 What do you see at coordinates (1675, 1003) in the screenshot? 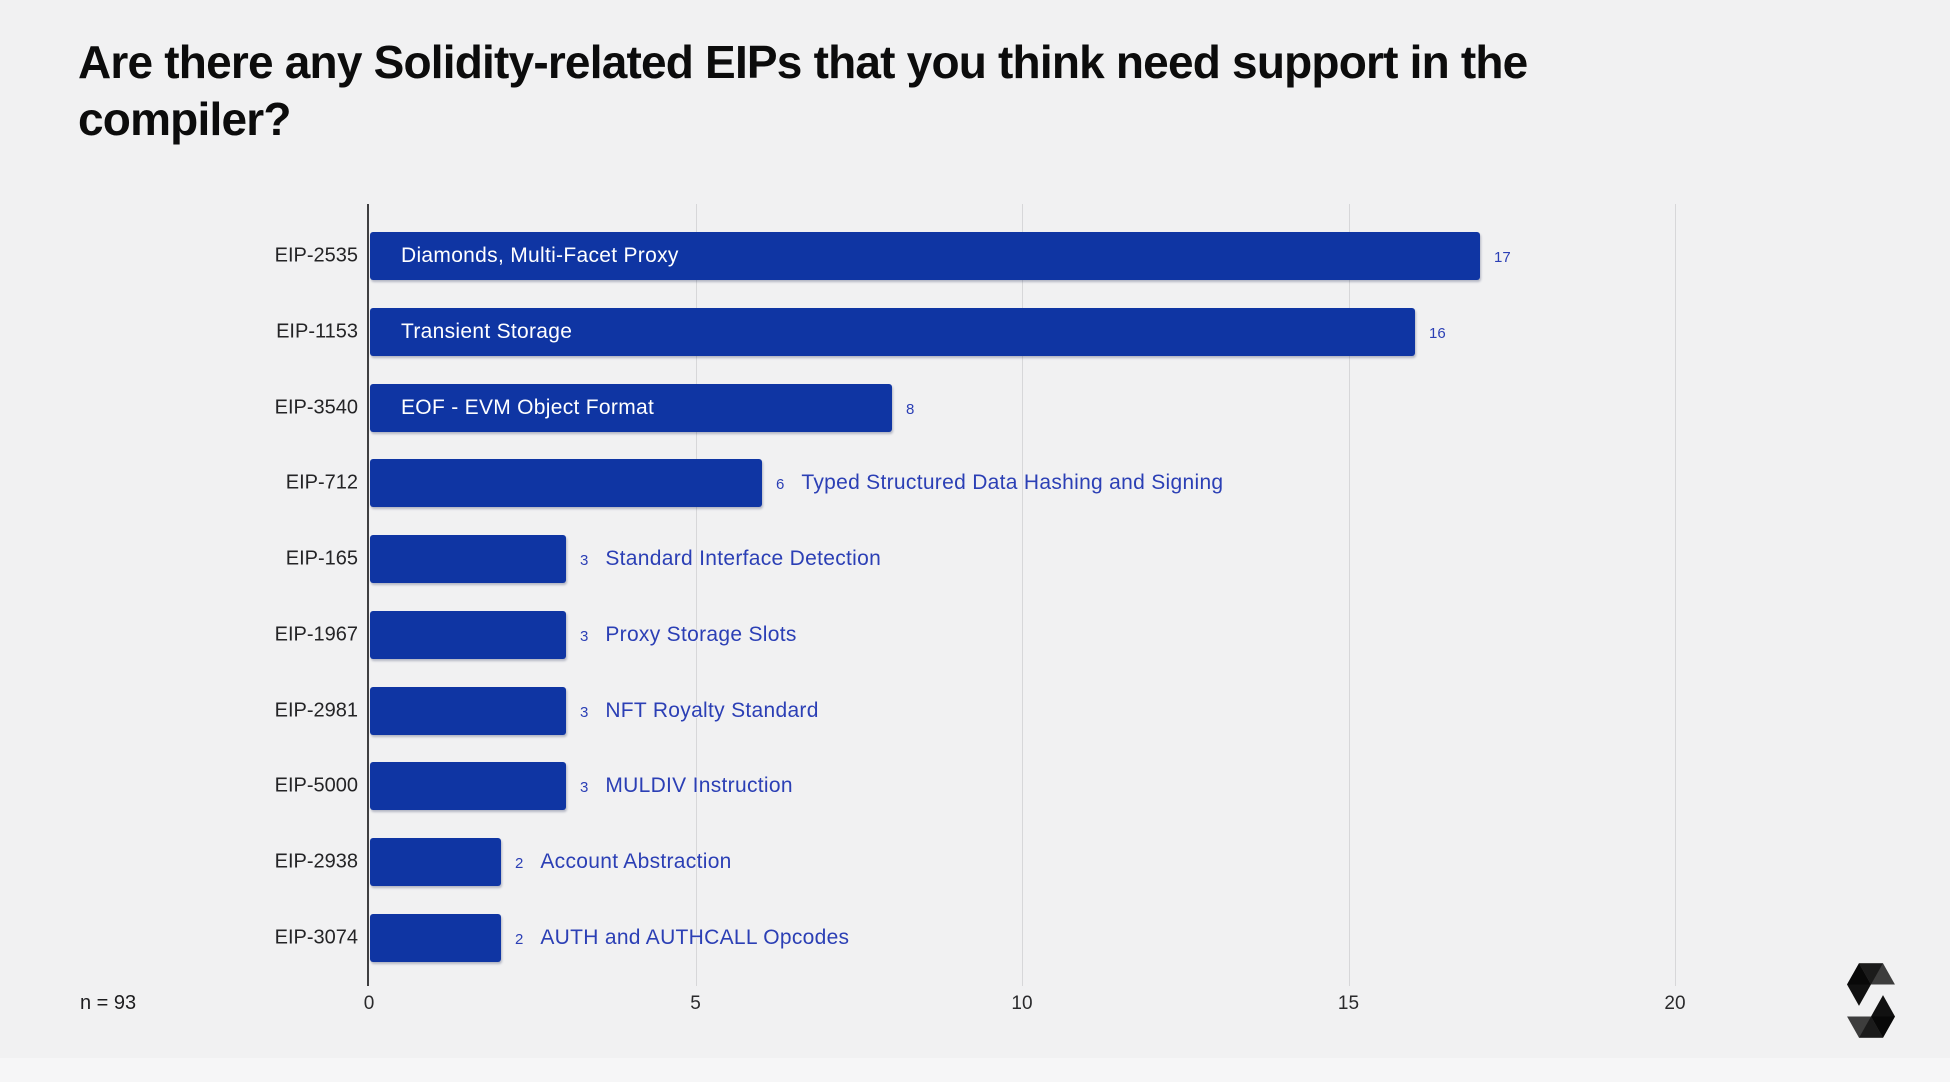
I see `x-tick-label: 20` at bounding box center [1675, 1003].